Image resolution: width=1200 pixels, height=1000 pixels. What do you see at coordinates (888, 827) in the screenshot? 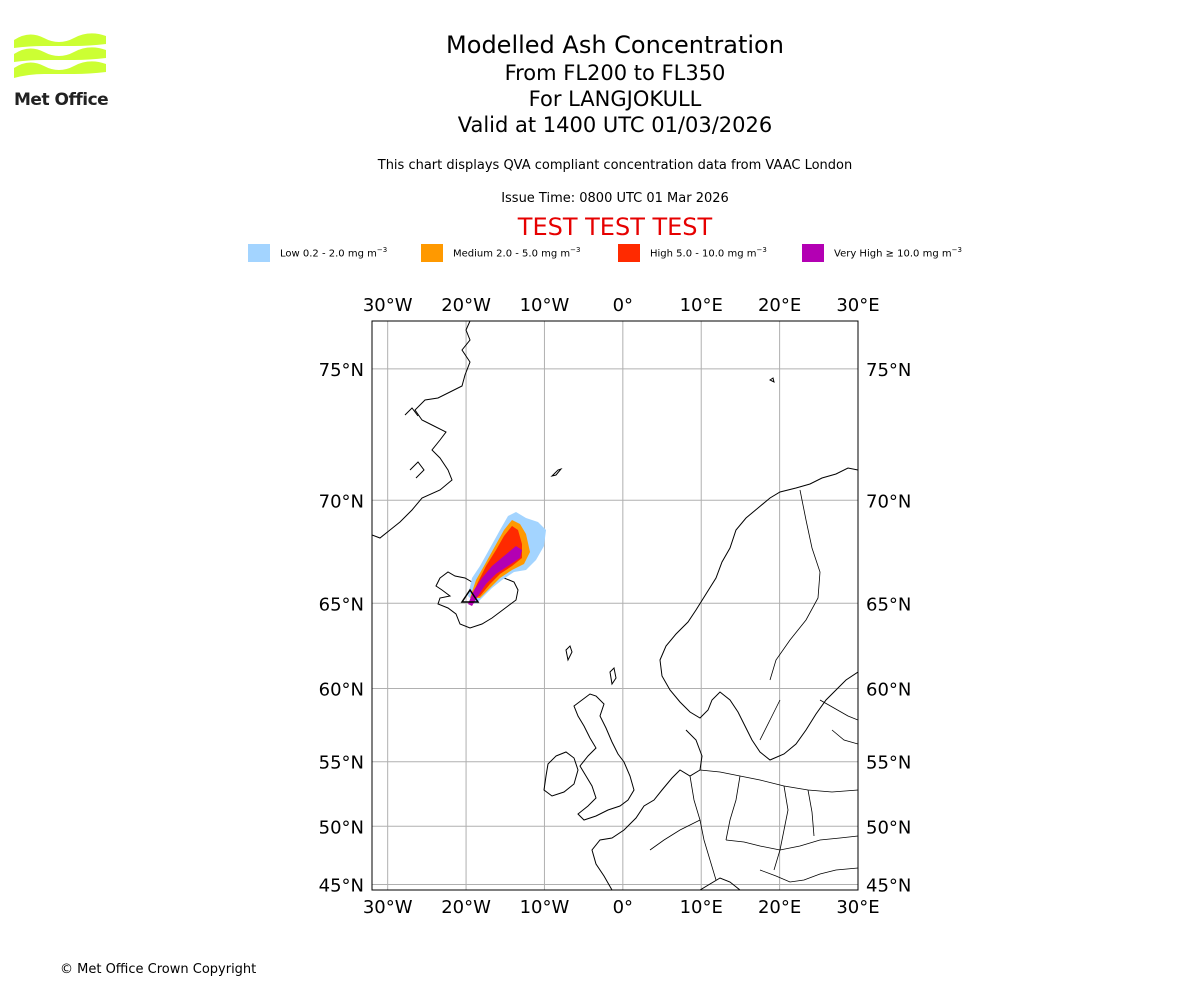
I see `lat-label-right: 50°N` at bounding box center [888, 827].